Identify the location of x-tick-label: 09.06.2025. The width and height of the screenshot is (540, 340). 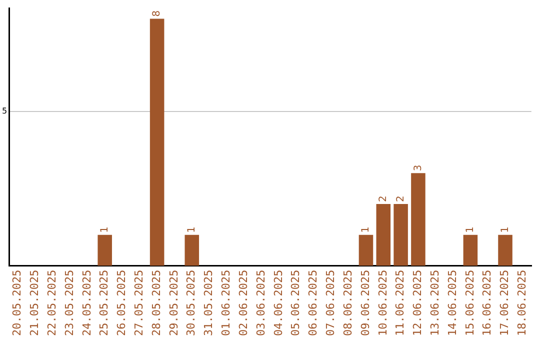
(365, 303).